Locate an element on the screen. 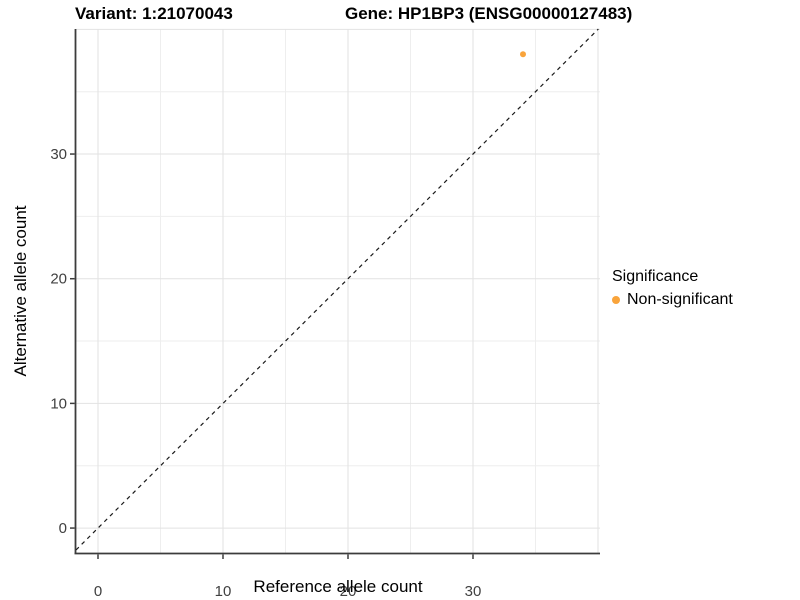 The width and height of the screenshot is (800, 600). variant-title: Variant: 1:21070043 is located at coordinates (154, 13).